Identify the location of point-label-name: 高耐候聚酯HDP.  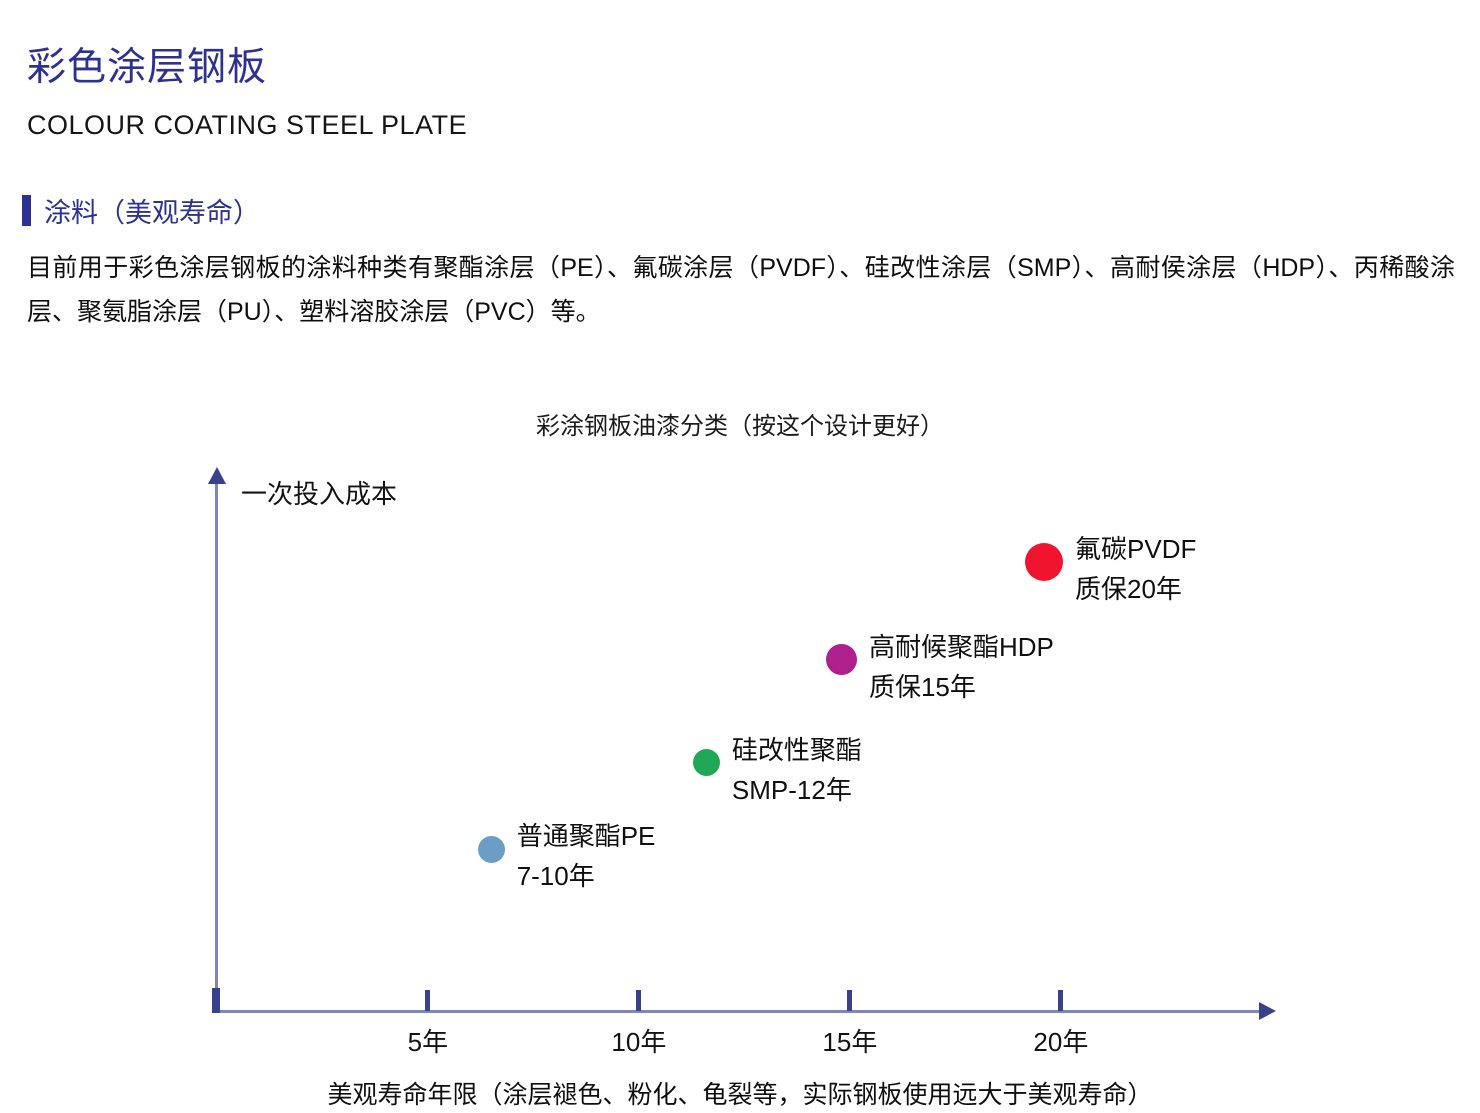
(961, 646).